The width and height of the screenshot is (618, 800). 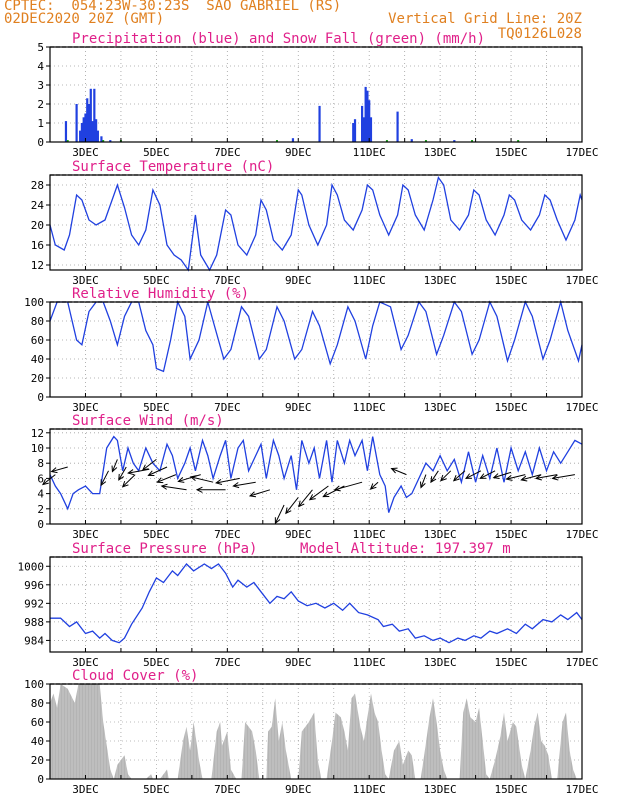 What do you see at coordinates (316, 731) in the screenshot?
I see `cloud-area` at bounding box center [316, 731].